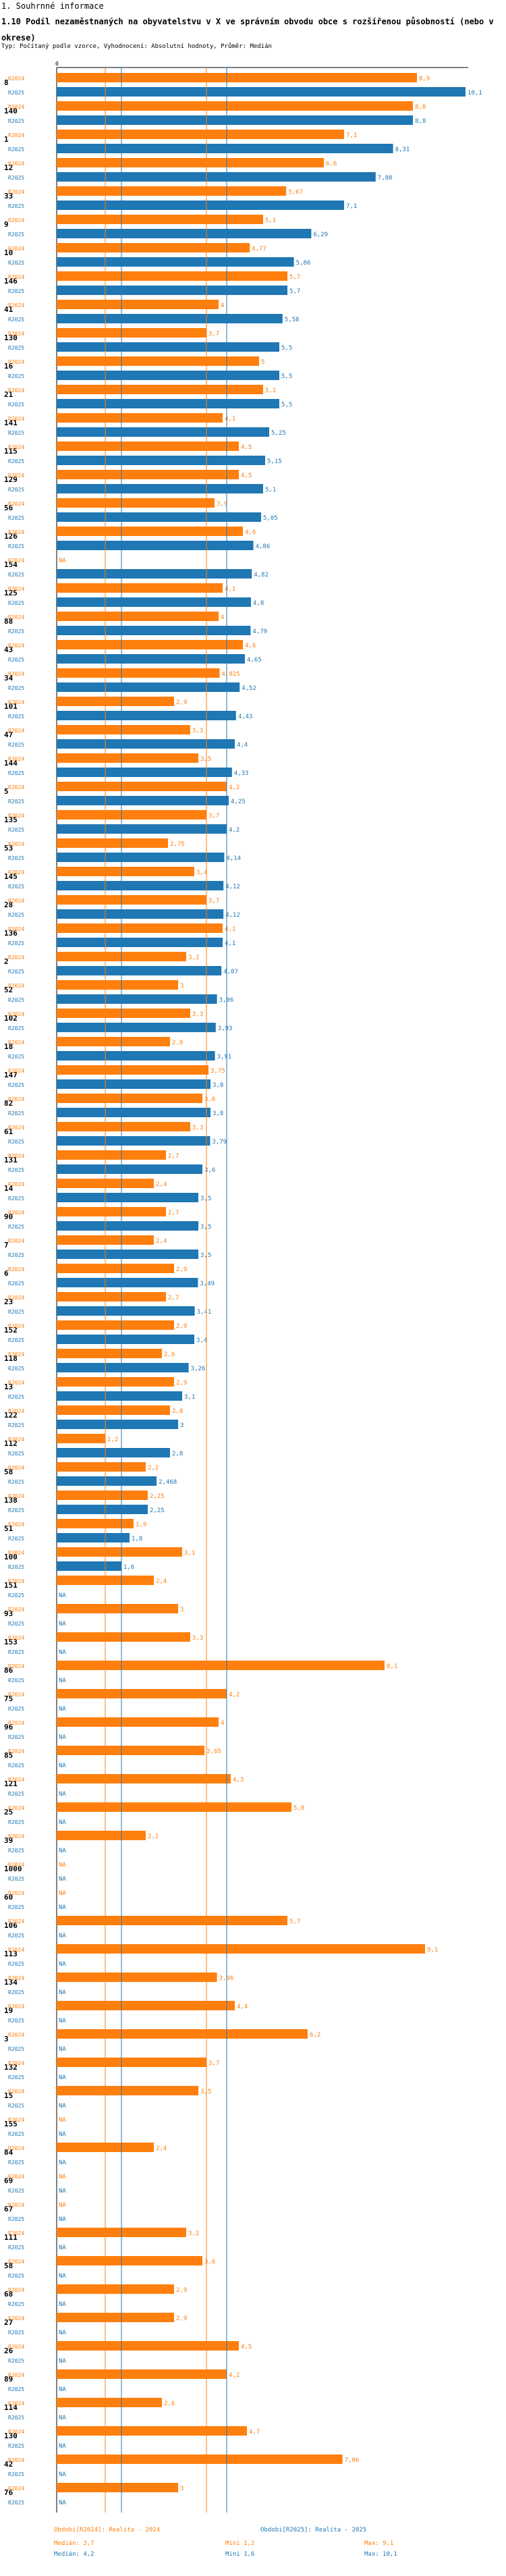  Describe the element at coordinates (6, 224) in the screenshot. I see `category-label: 9` at that location.